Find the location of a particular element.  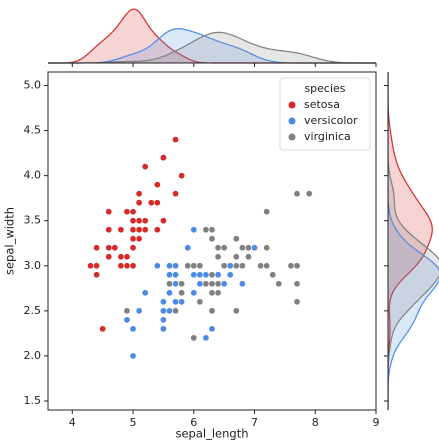

x-tick-label: 6 is located at coordinates (193, 422).